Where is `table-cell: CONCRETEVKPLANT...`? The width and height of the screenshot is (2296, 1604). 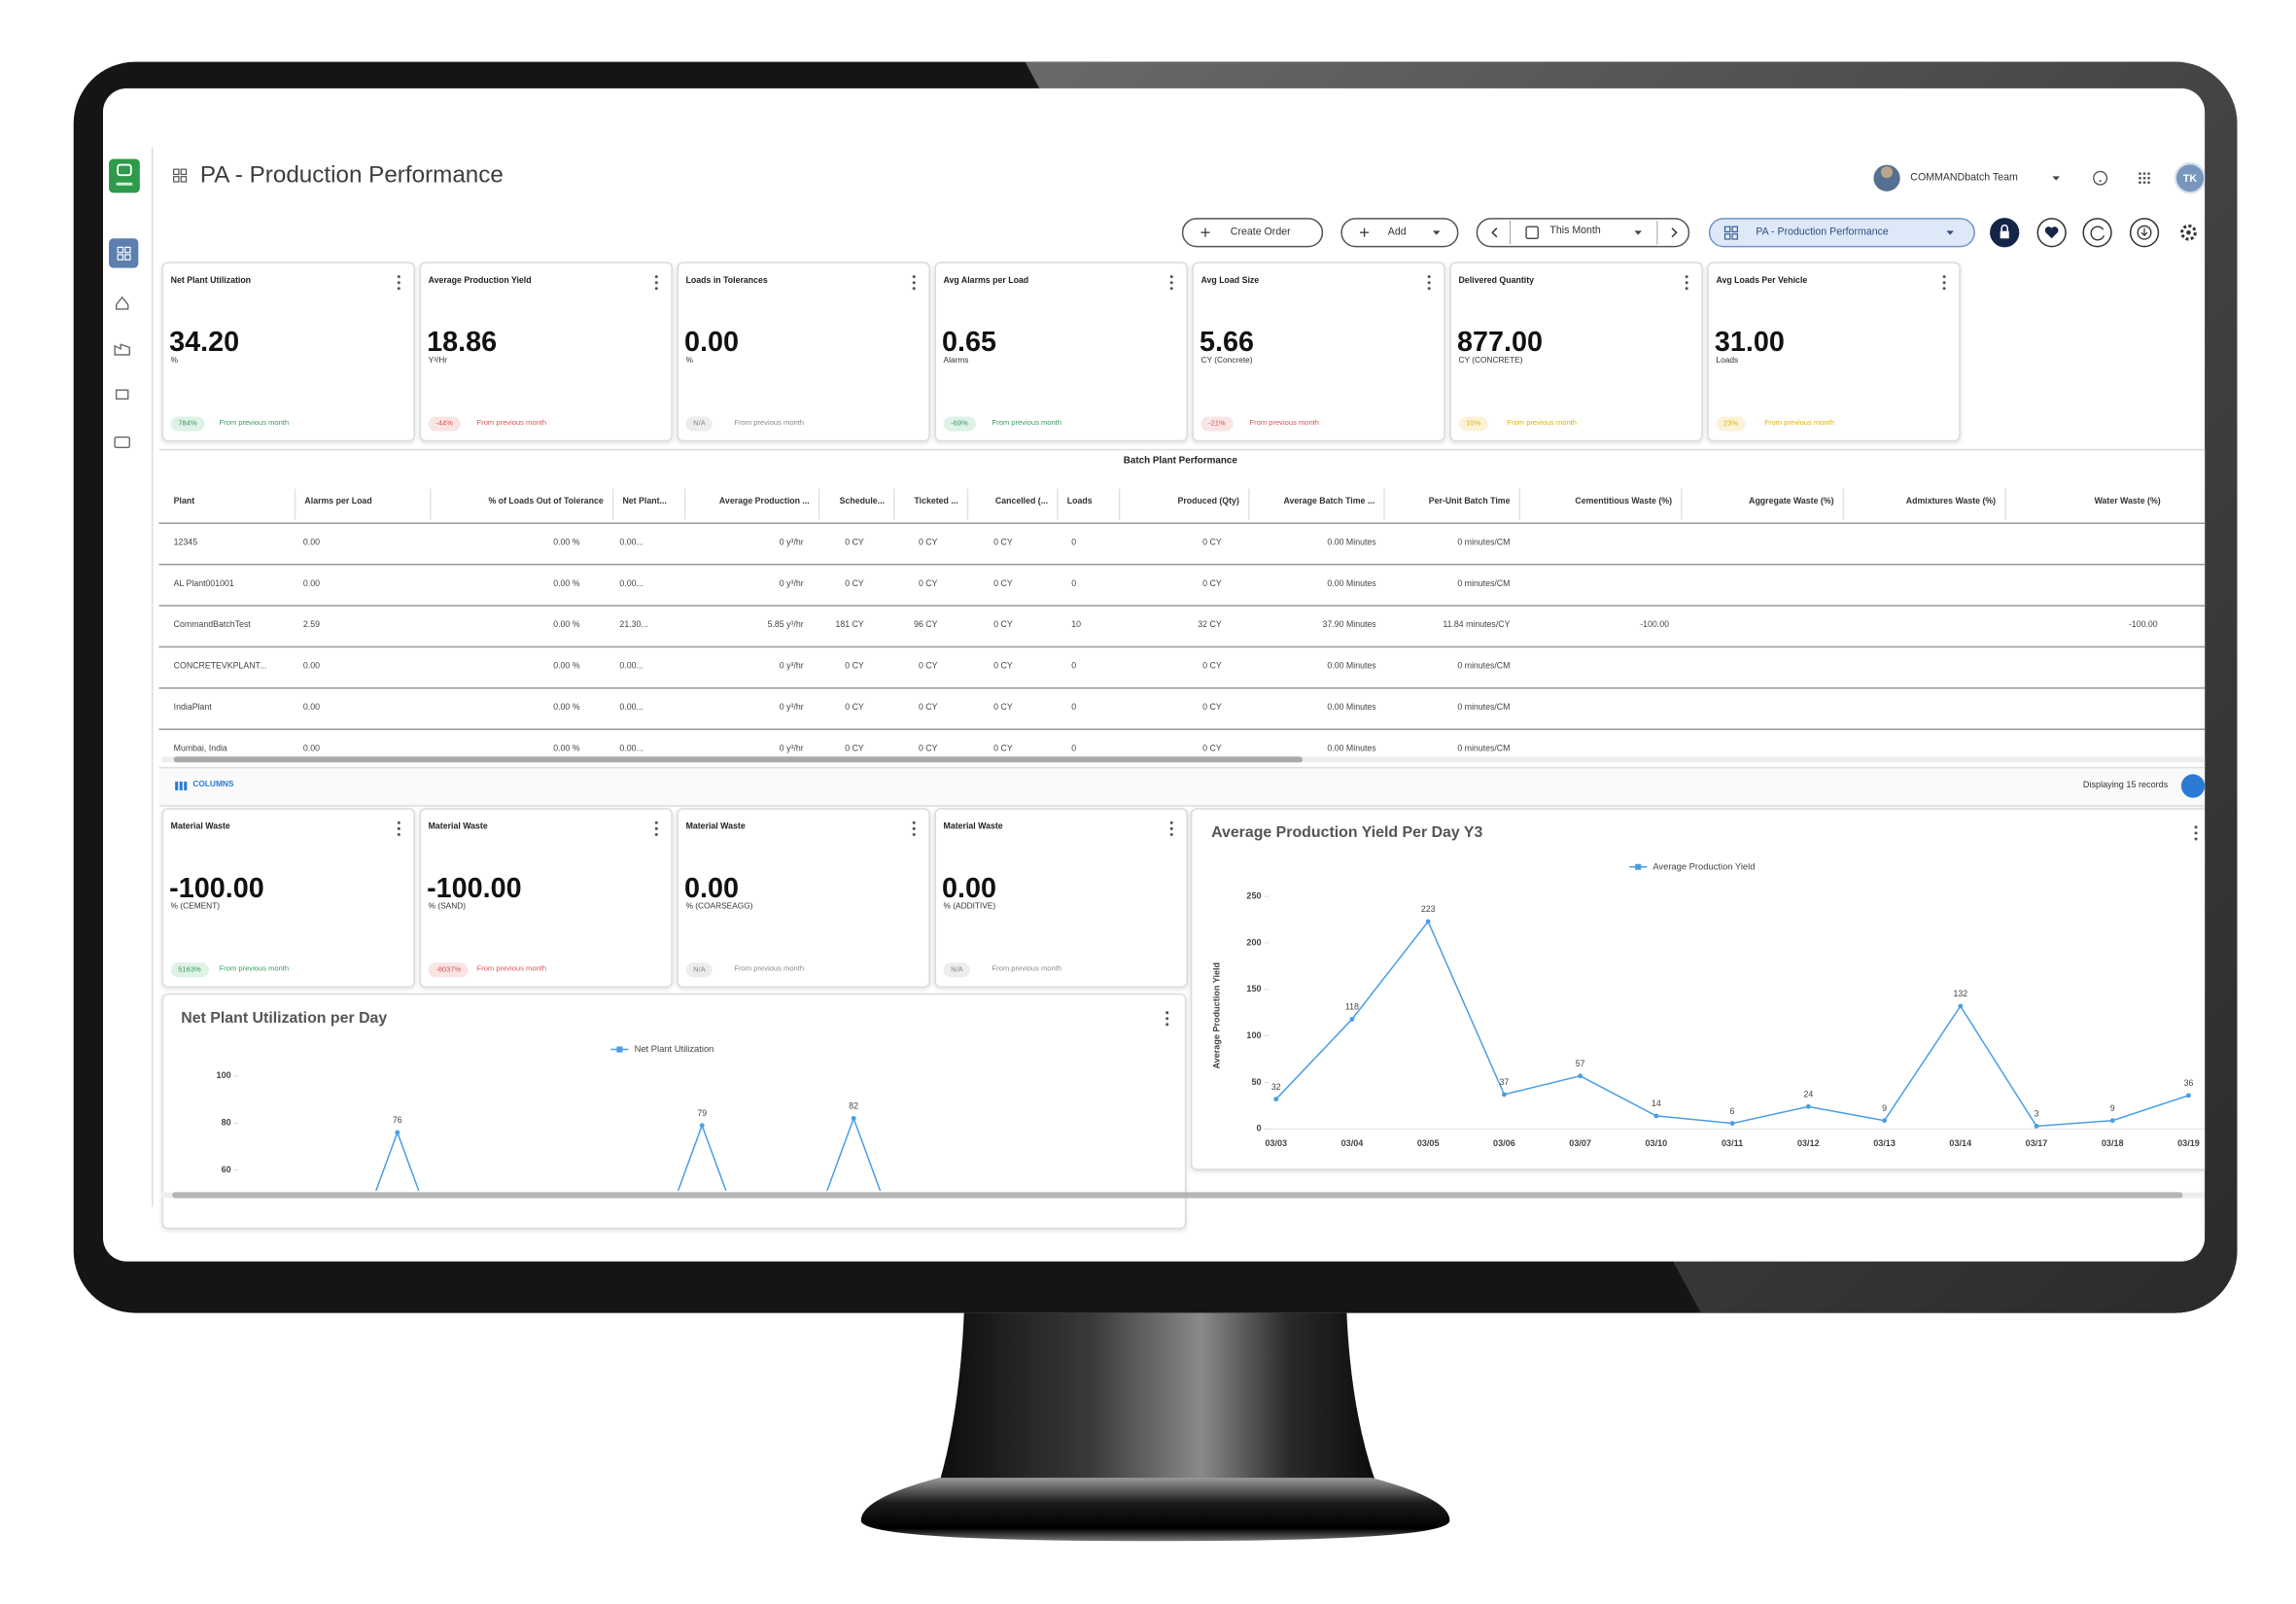
table-cell: CONCRETEVKPLANT... is located at coordinates (220, 667).